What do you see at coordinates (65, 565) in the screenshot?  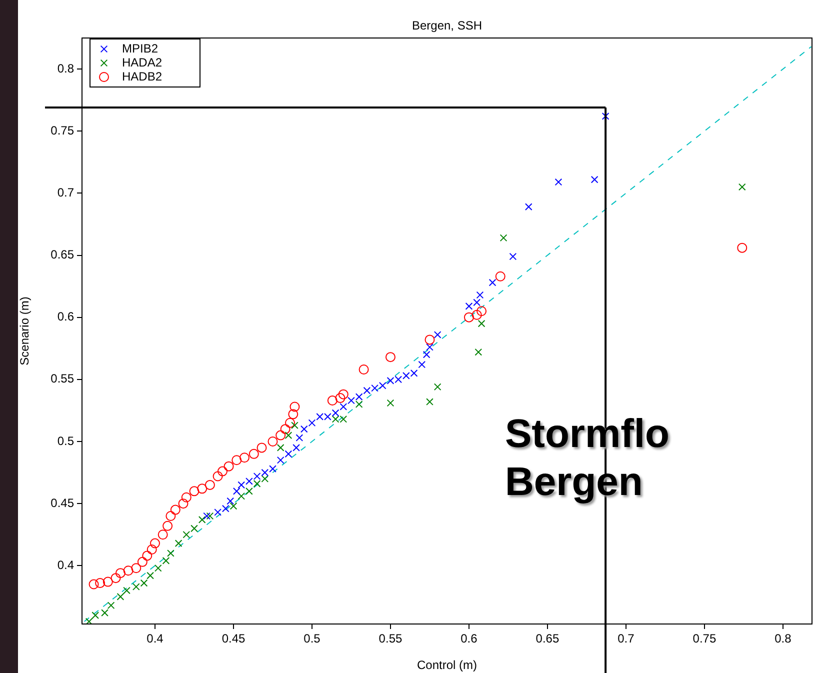 I see `y-tick-label: 0.4` at bounding box center [65, 565].